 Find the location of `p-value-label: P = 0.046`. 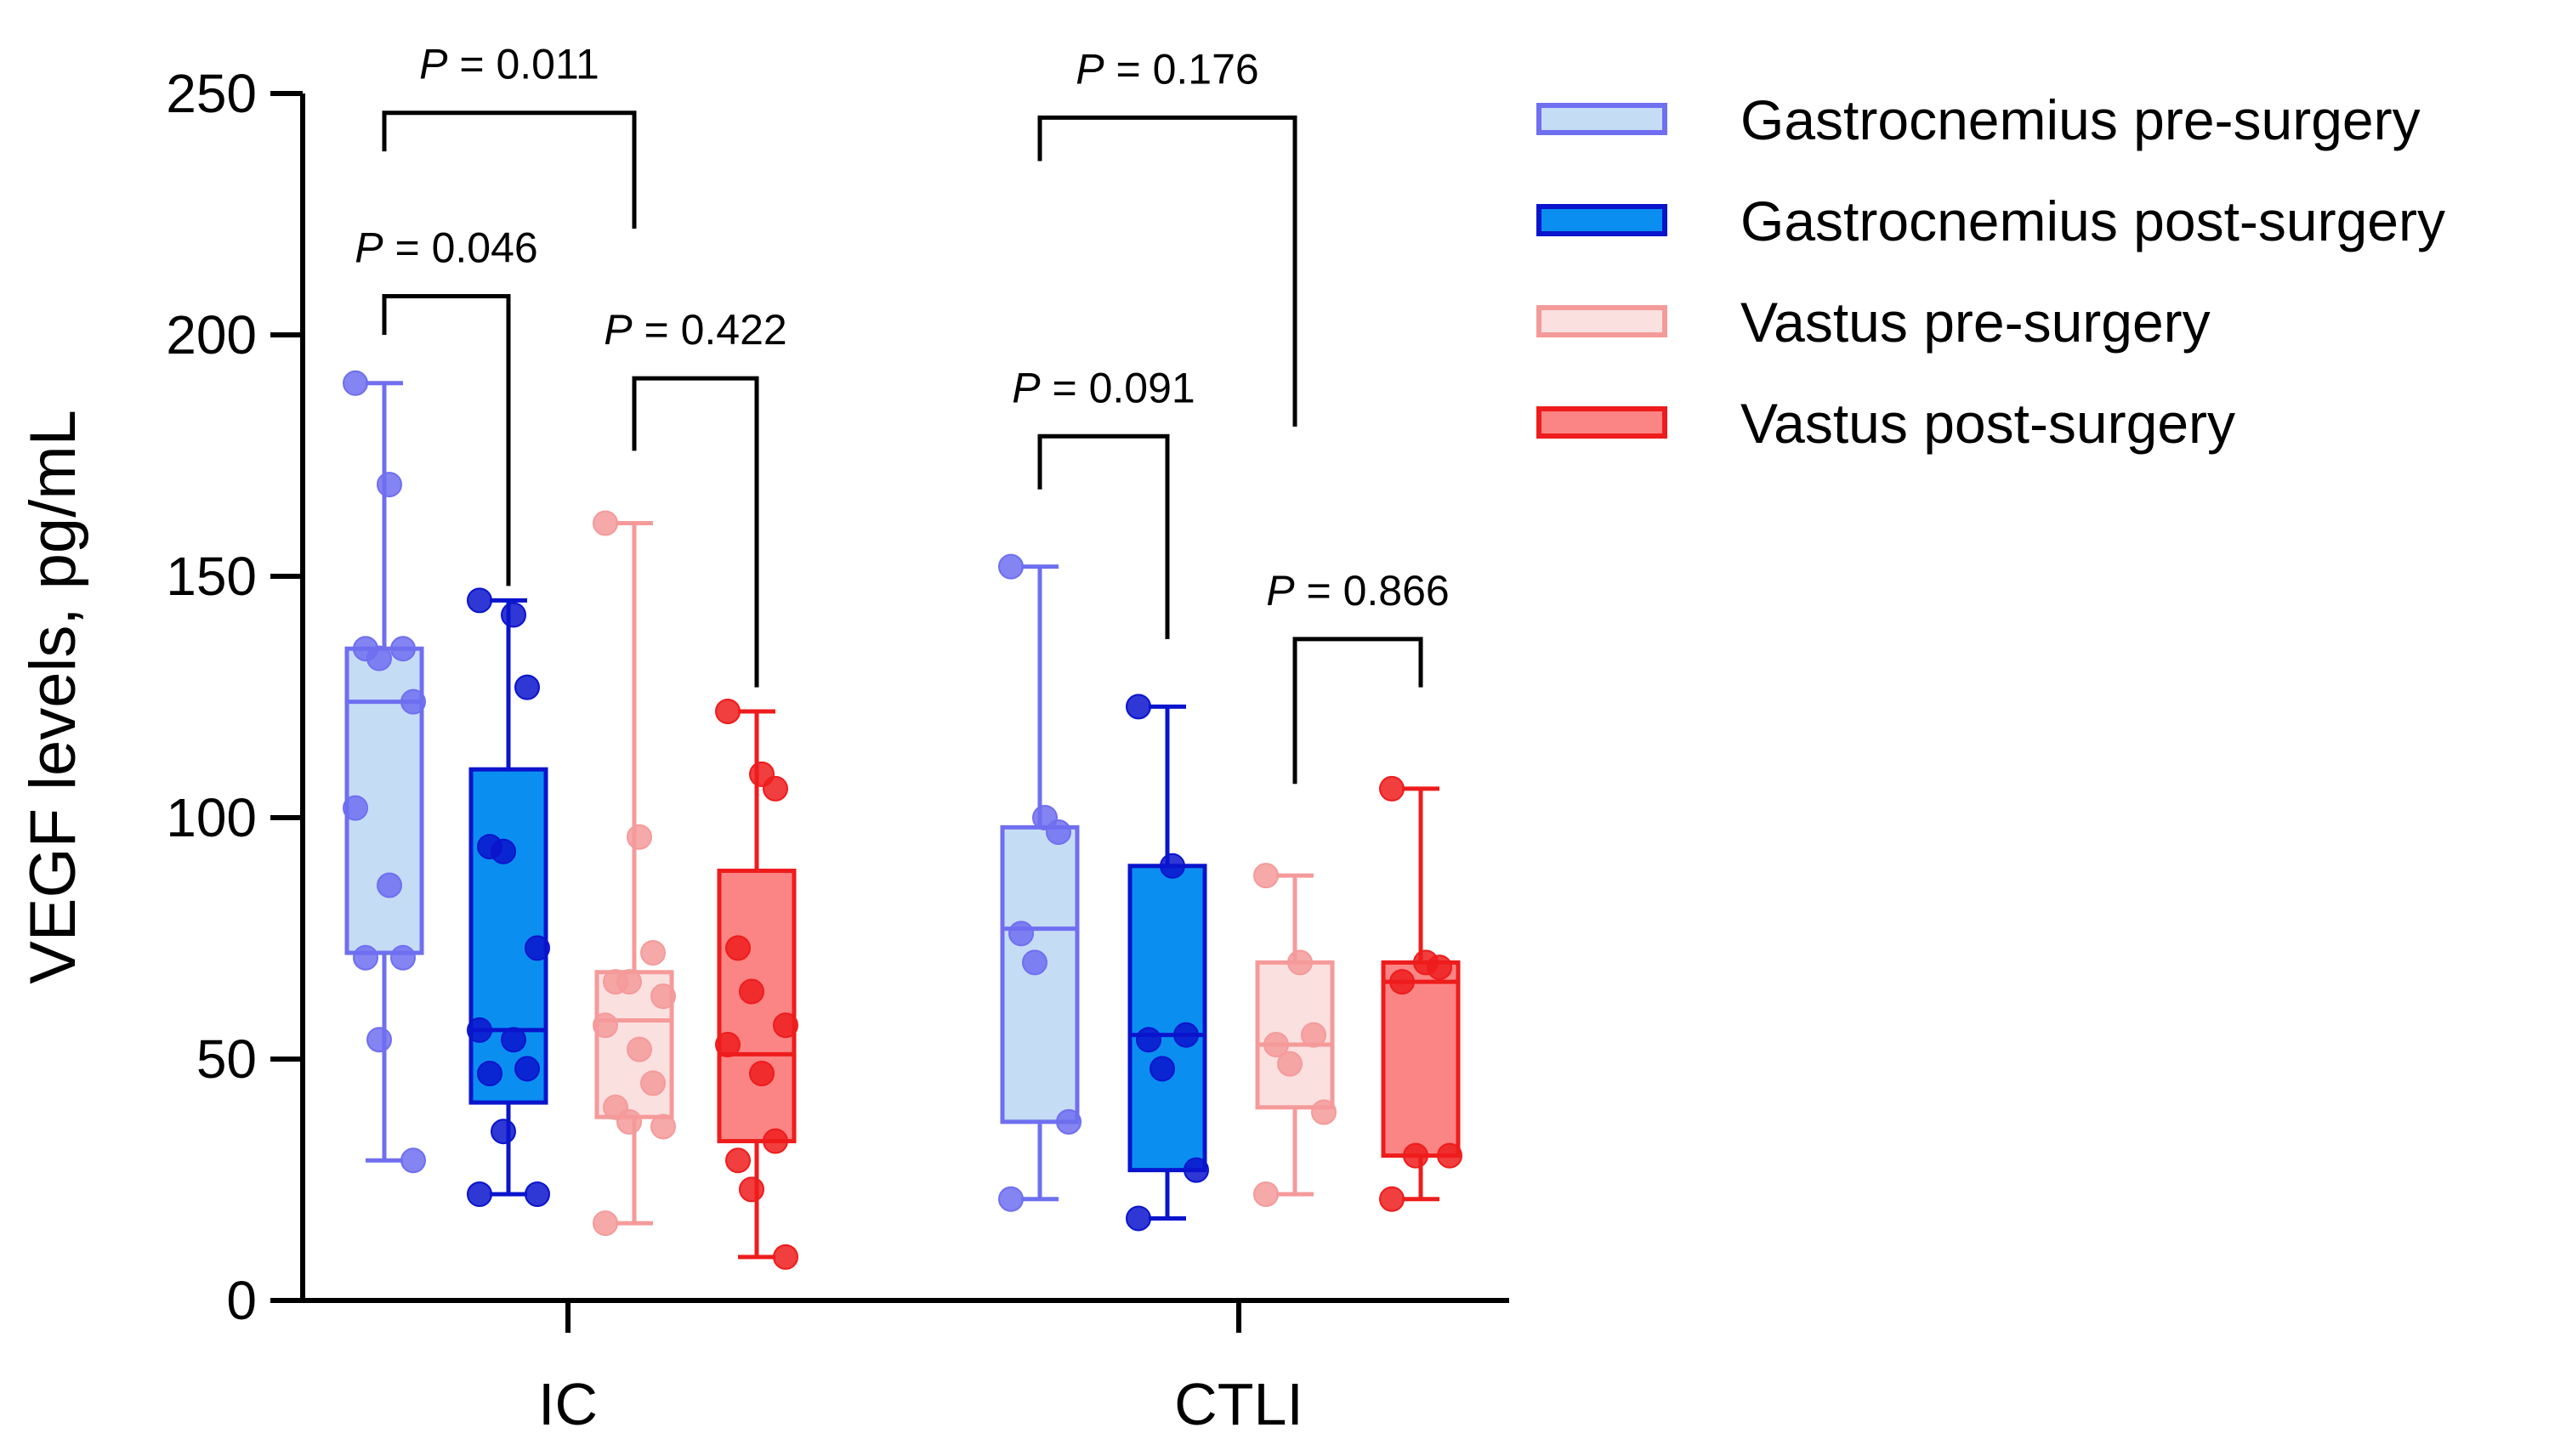

p-value-label: P = 0.046 is located at coordinates (446, 248).